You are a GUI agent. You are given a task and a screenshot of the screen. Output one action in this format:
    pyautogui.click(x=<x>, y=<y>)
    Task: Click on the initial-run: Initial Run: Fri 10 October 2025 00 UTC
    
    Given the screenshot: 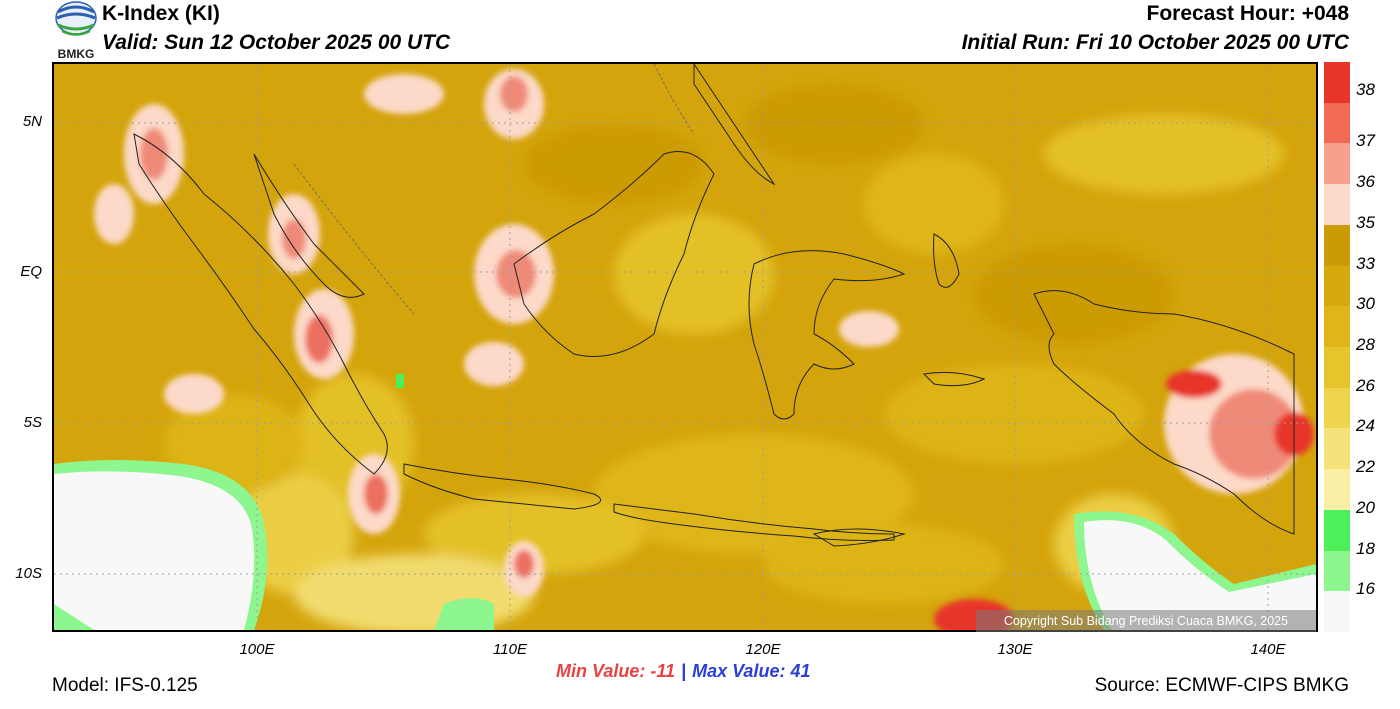 What is the action you would take?
    pyautogui.click(x=1155, y=42)
    